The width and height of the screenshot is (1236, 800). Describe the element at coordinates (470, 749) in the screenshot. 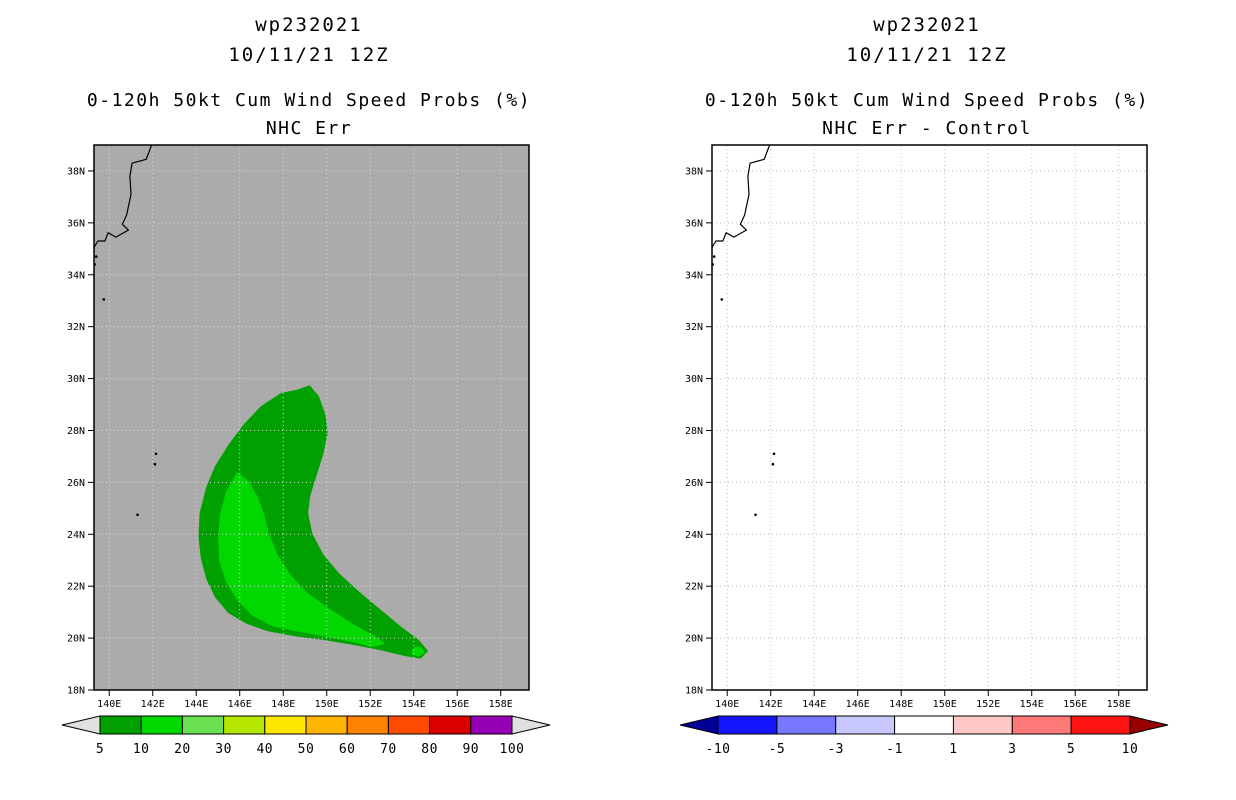

I see `colorbar-tick-label: 90` at that location.